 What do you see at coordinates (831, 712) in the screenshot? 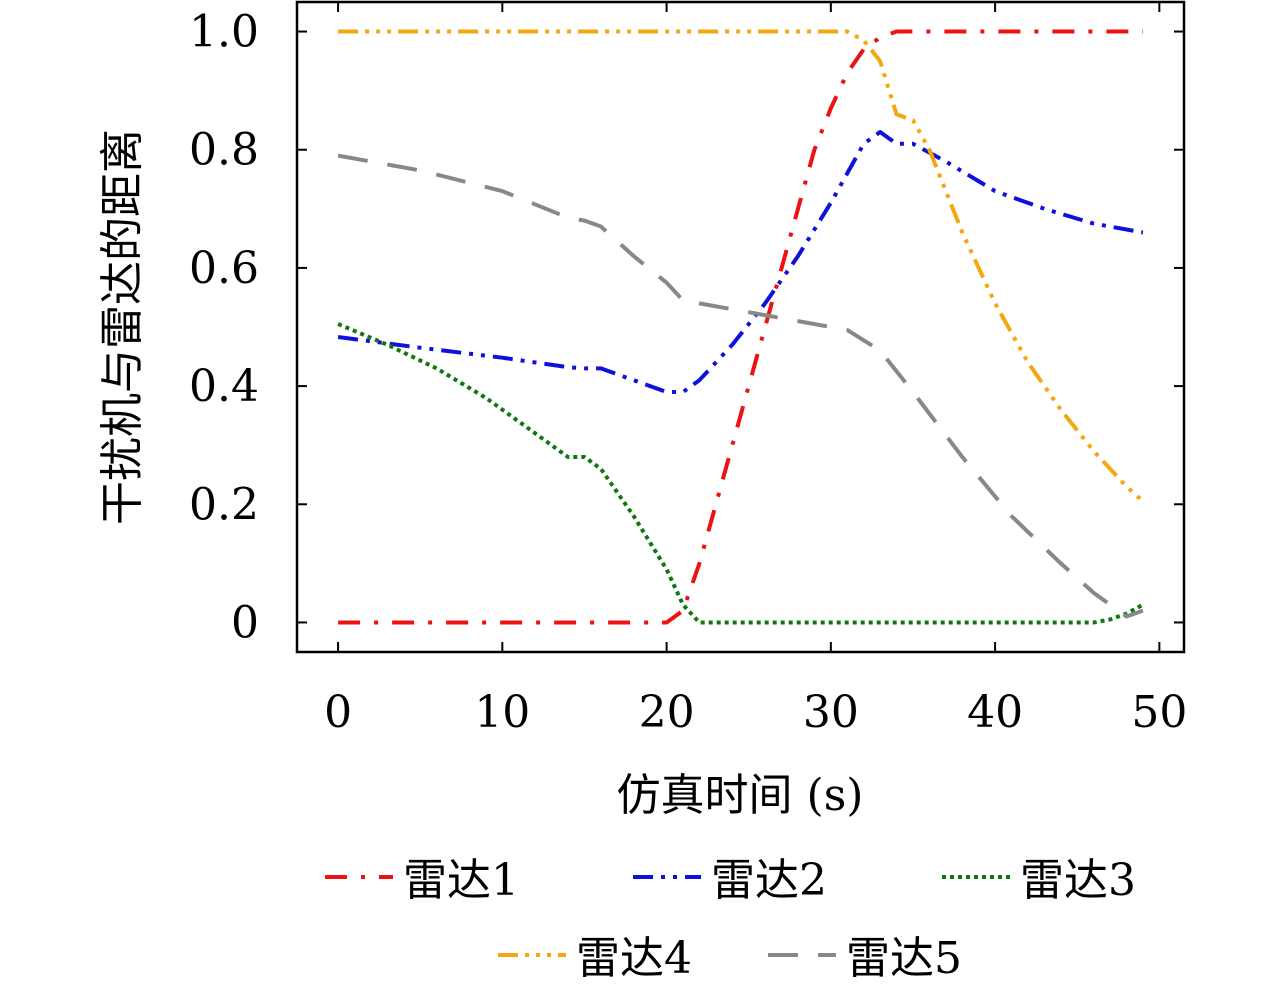
I see `x-tick-label: 30` at bounding box center [831, 712].